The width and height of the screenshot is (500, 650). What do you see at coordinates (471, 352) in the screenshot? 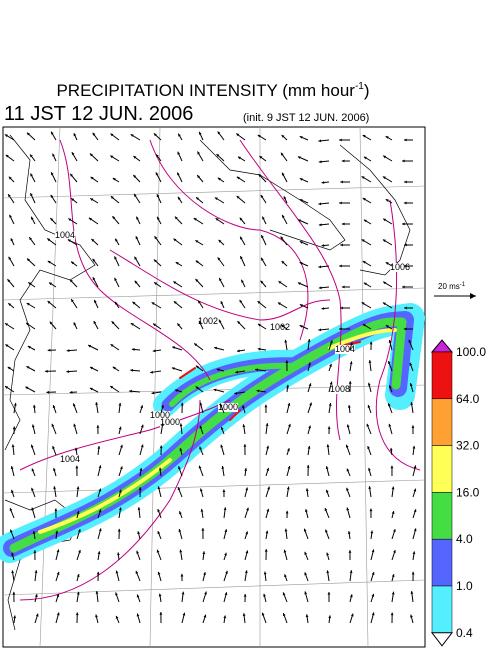
I see `colorbar-label: 100.0` at bounding box center [471, 352].